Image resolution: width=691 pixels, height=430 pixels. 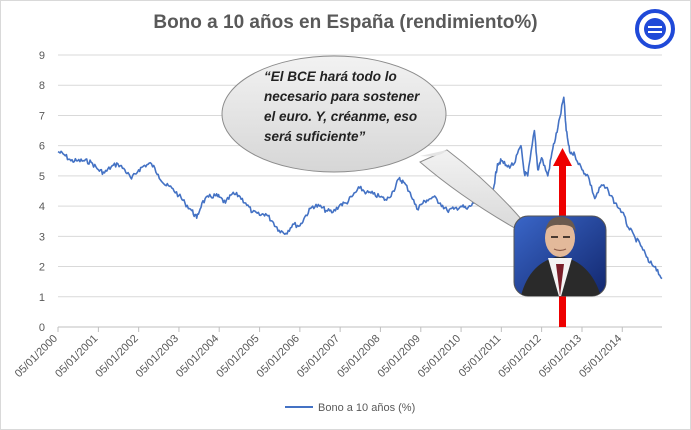 What do you see at coordinates (42, 328) in the screenshot?
I see `y-tick-label: 0` at bounding box center [42, 328].